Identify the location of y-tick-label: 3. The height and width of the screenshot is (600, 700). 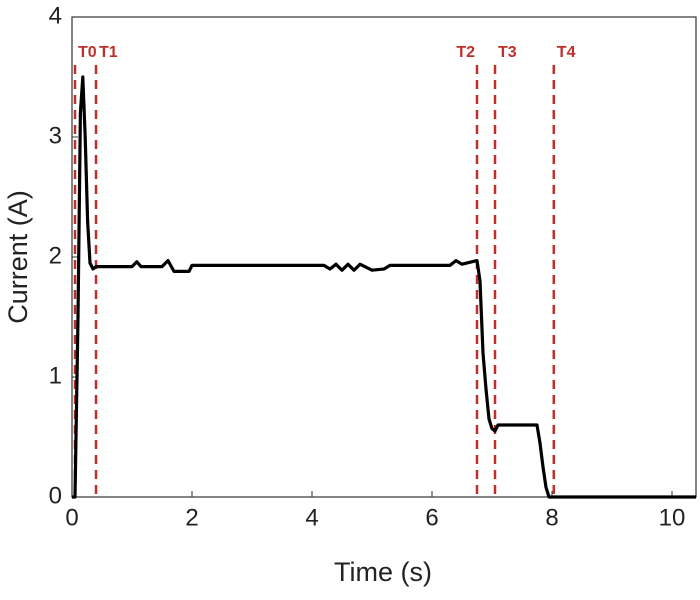
(55, 135).